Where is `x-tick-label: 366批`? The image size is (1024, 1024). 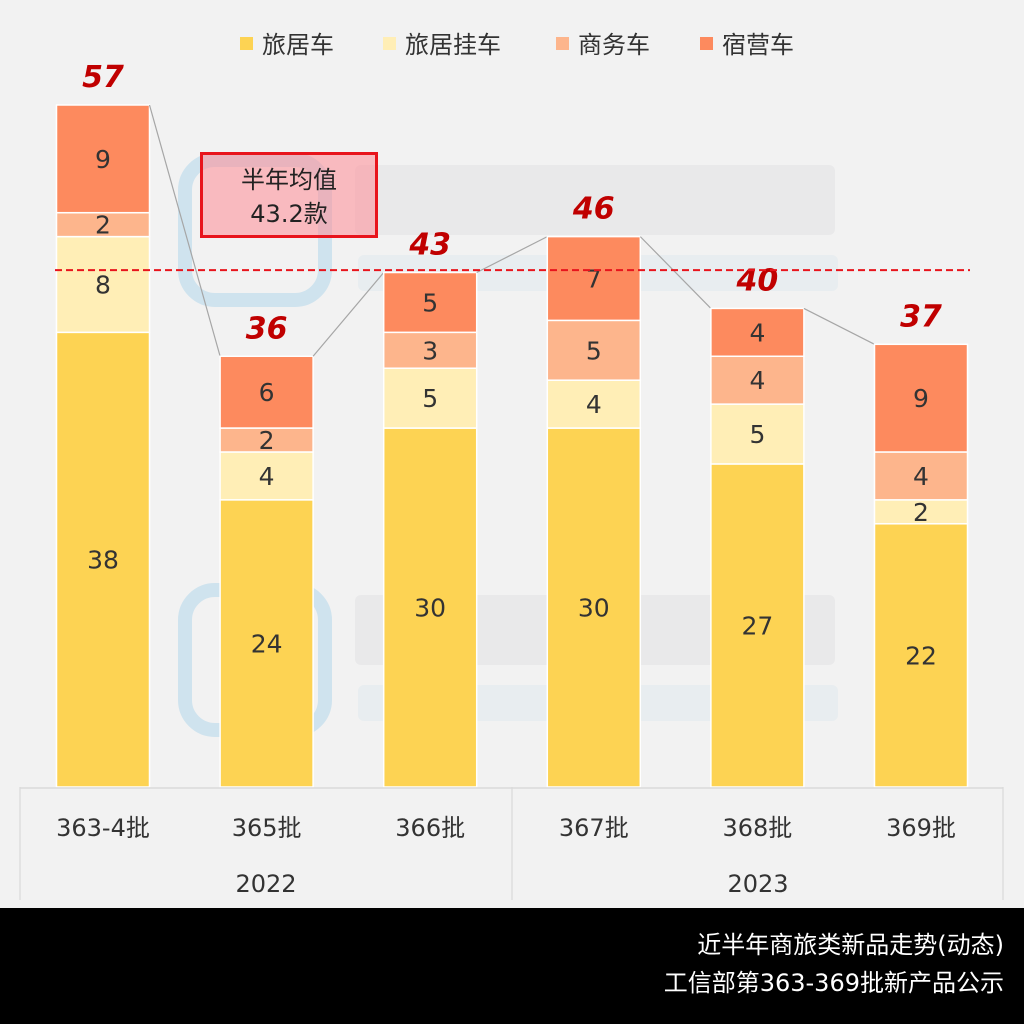
x-tick-label: 366批 is located at coordinates (430, 828).